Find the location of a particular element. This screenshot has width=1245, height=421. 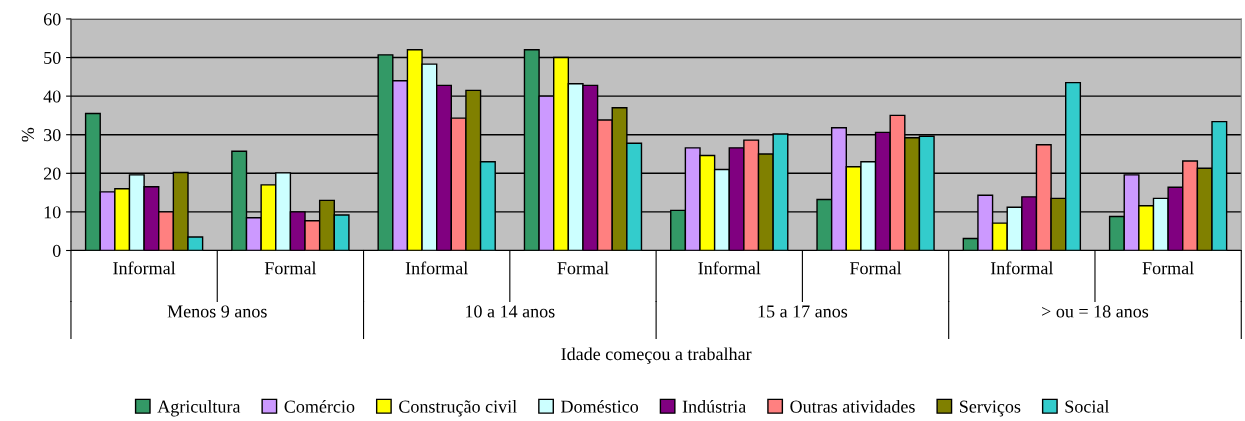

legend-label: Construção civil is located at coordinates (458, 408).